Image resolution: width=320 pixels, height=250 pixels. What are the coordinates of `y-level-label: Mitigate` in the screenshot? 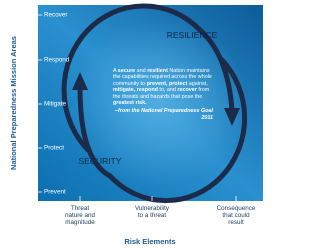 It's located at (55, 104).